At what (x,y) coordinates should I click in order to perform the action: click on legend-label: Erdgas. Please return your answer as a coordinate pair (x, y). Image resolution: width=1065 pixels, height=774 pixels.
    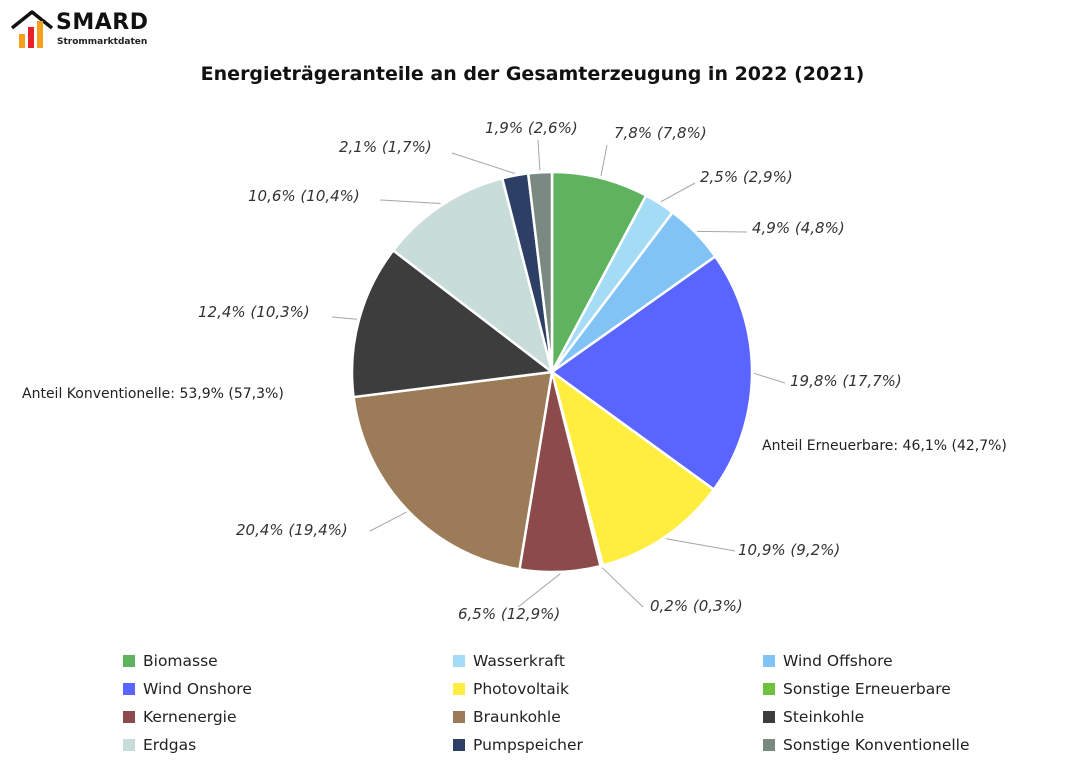
    Looking at the image, I should click on (170, 745).